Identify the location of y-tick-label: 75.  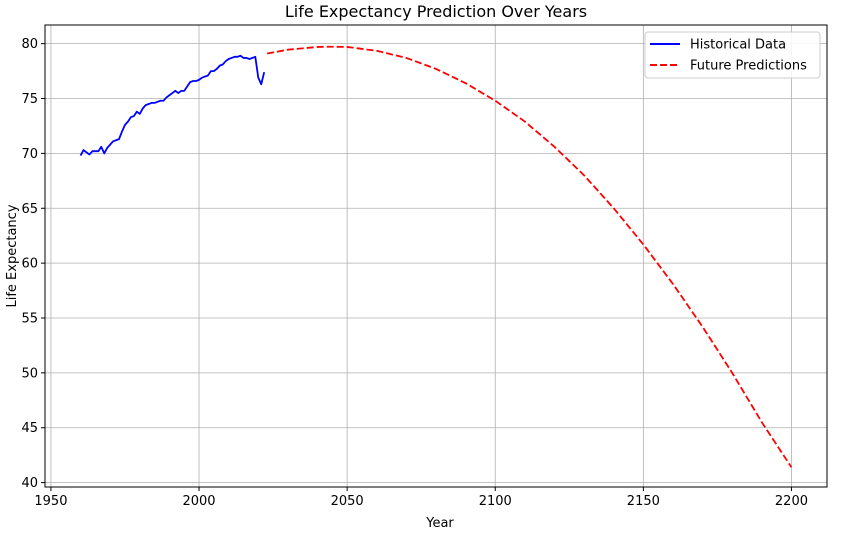
(29, 99).